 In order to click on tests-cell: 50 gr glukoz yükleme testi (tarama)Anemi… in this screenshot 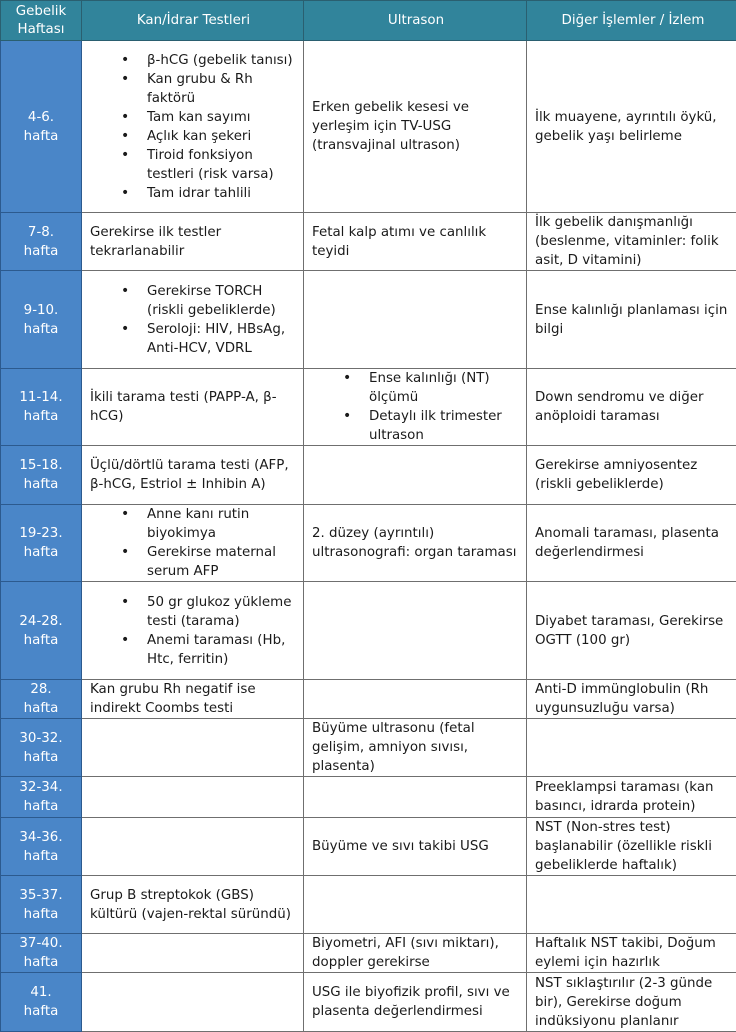, I will do `click(193, 631)`.